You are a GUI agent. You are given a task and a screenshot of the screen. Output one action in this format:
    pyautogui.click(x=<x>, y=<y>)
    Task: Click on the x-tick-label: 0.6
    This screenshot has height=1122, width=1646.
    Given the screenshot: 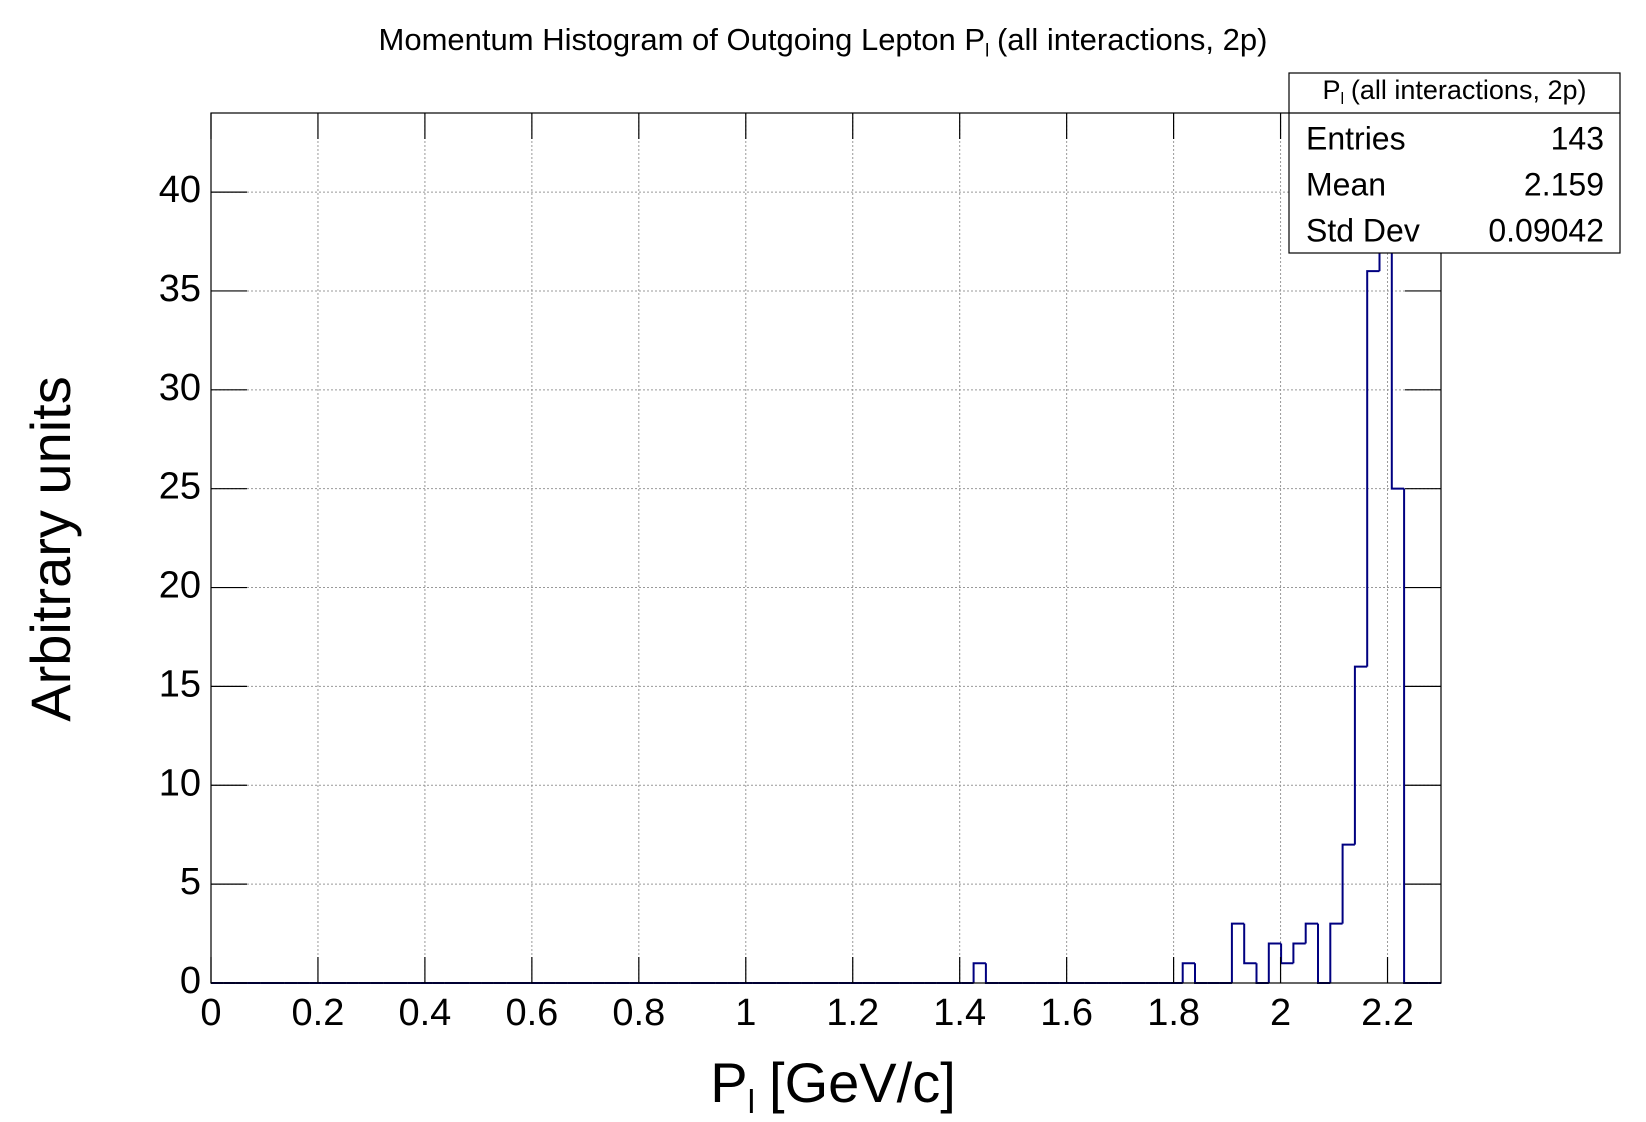 What is the action you would take?
    pyautogui.click(x=531, y=1013)
    